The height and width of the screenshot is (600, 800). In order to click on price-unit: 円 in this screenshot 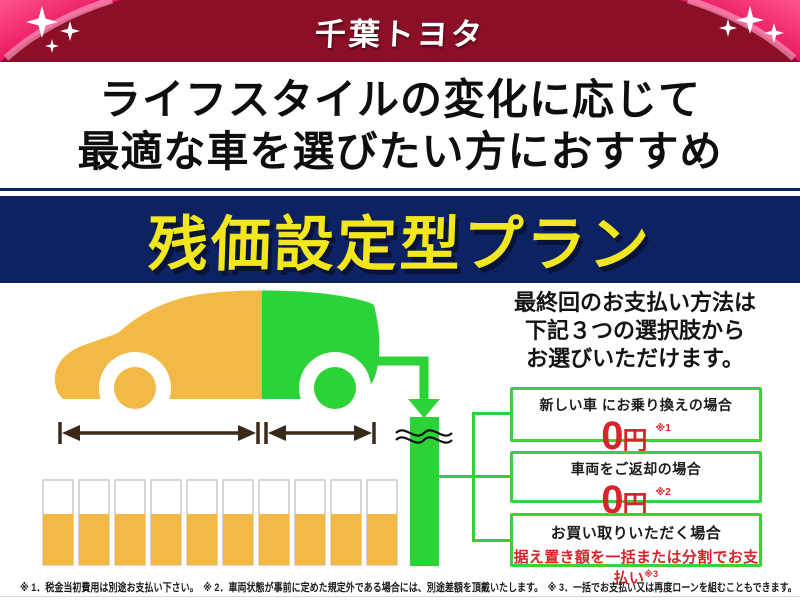, I will do `click(635, 441)`.